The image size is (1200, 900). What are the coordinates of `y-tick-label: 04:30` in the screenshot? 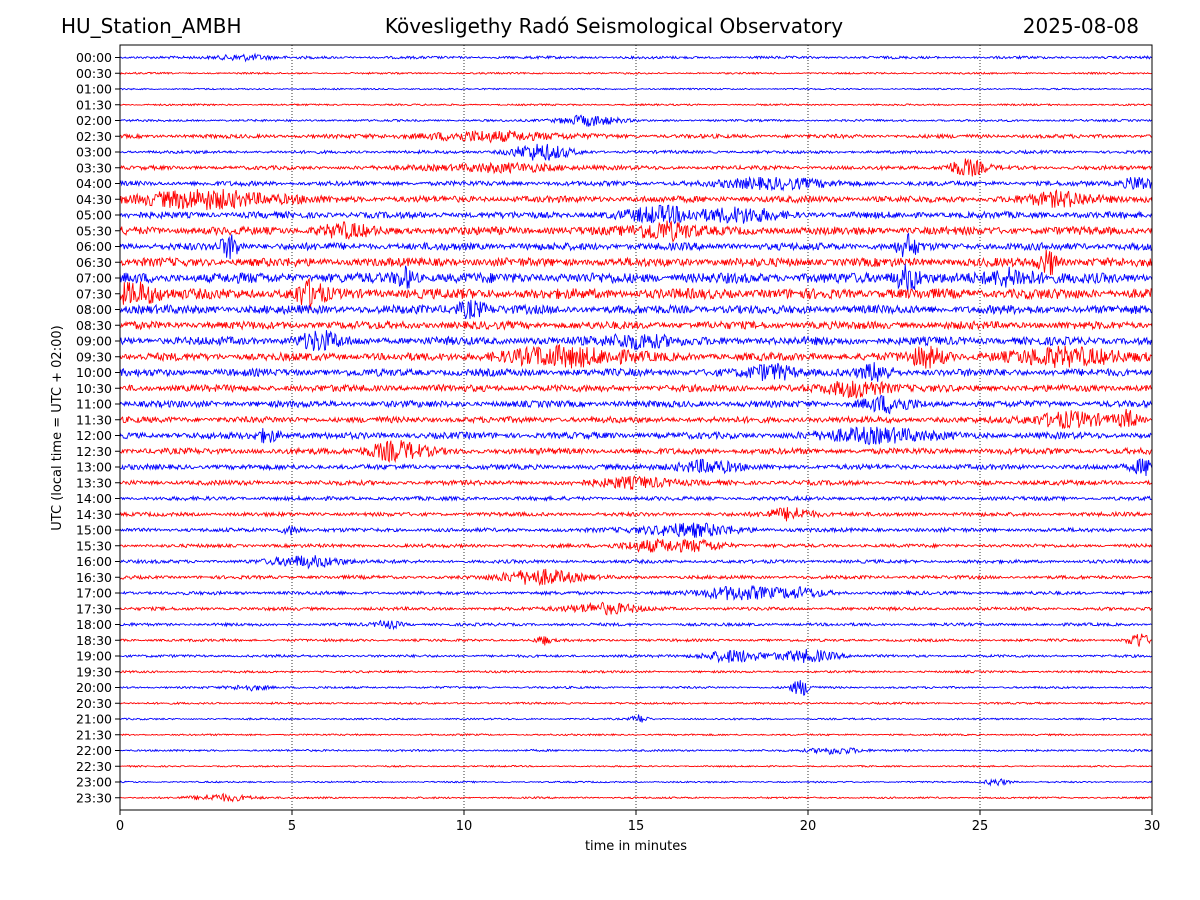 It's located at (94, 199).